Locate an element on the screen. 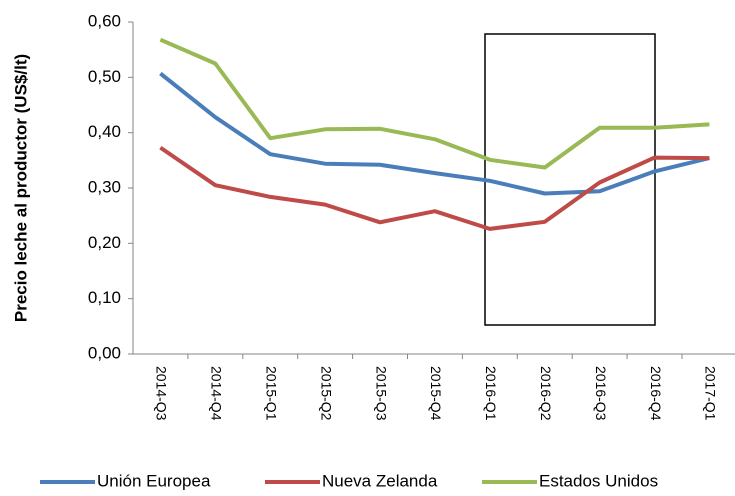 The height and width of the screenshot is (496, 735). y-tick-label: 0,30 is located at coordinates (104, 186).